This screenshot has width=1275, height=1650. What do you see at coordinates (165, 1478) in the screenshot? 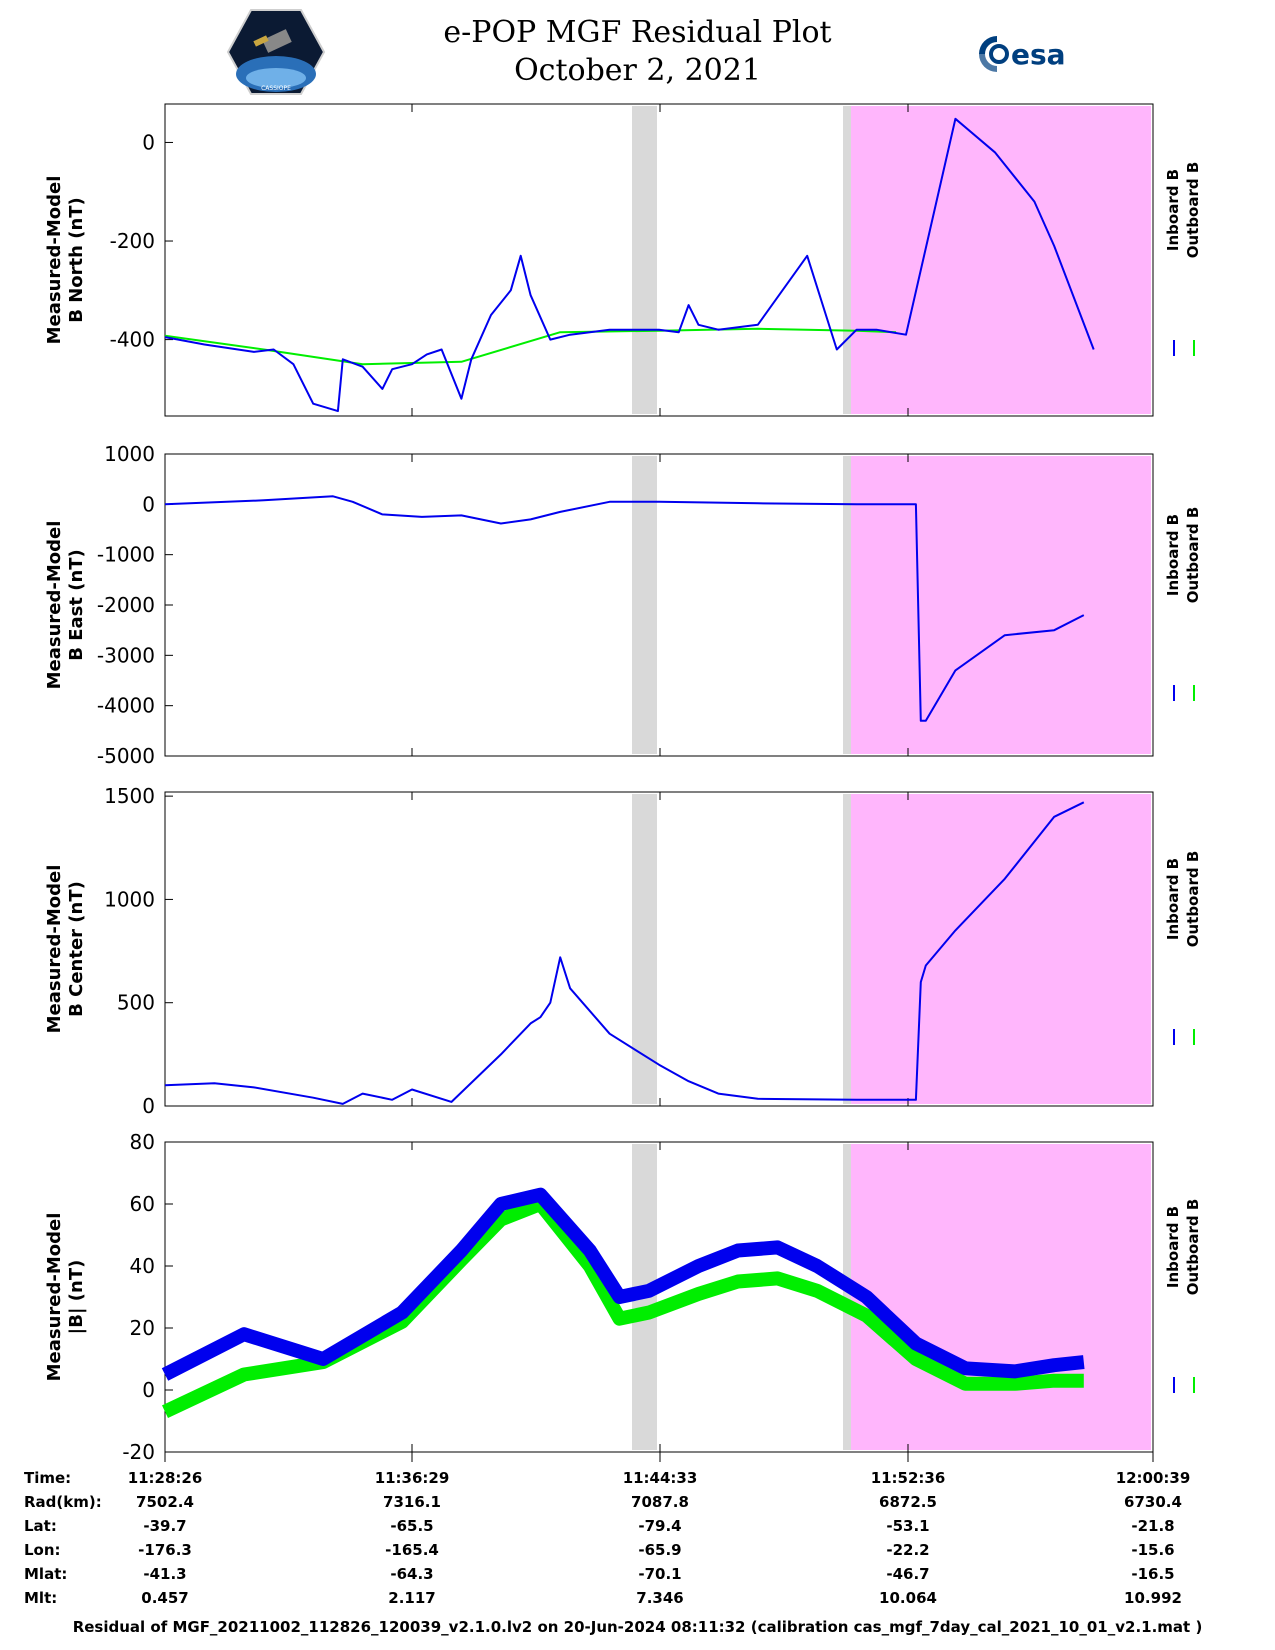
I see `table-cell: 11:28:26` at bounding box center [165, 1478].